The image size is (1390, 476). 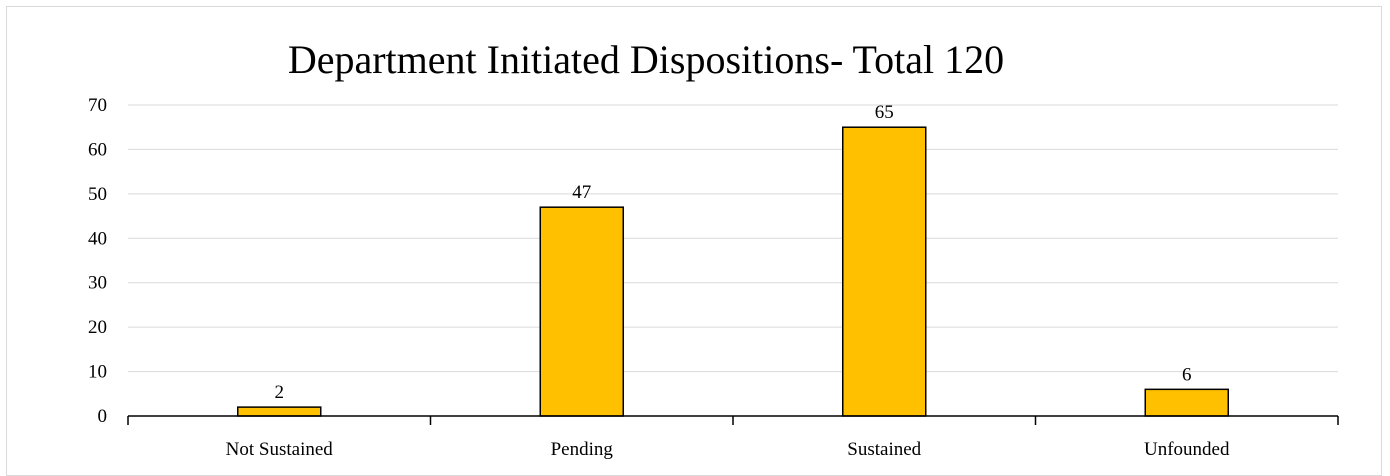 What do you see at coordinates (103, 416) in the screenshot?
I see `y-tick-label-0: 0` at bounding box center [103, 416].